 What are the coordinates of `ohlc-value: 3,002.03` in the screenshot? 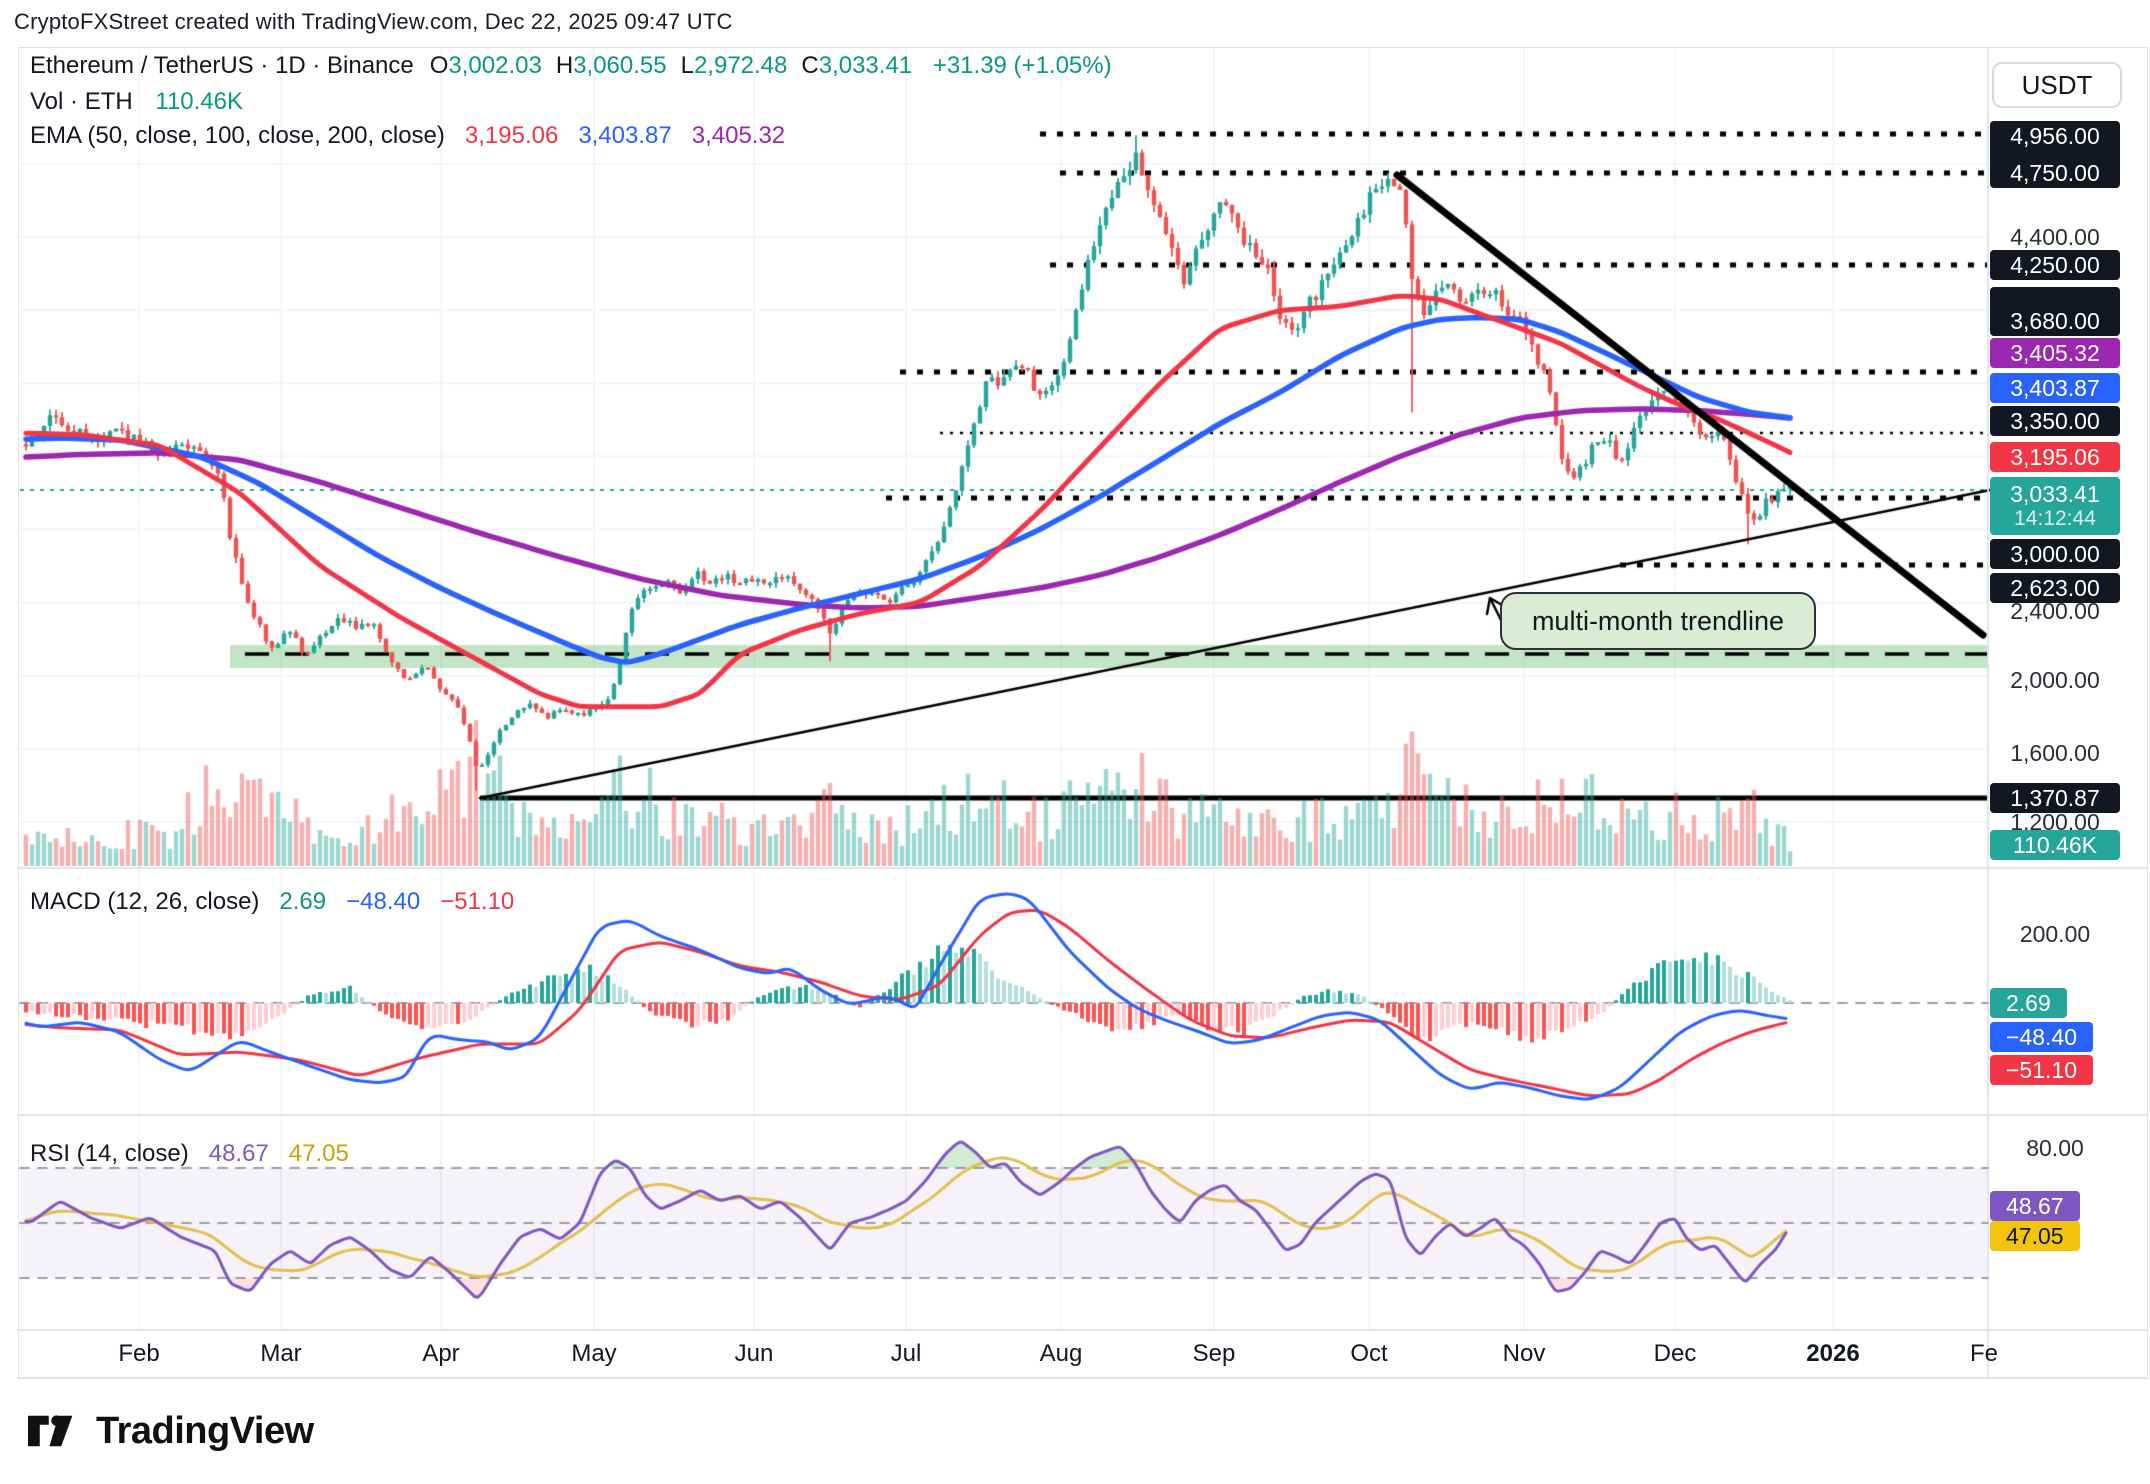 It's located at (495, 65).